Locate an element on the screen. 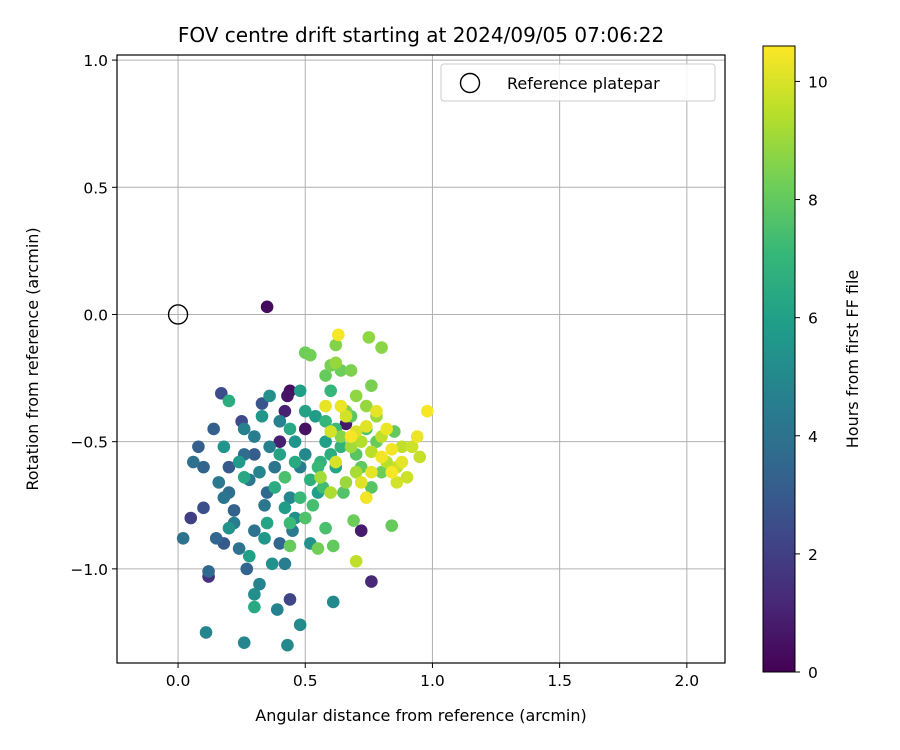  legend-marker-reference is located at coordinates (470, 83).